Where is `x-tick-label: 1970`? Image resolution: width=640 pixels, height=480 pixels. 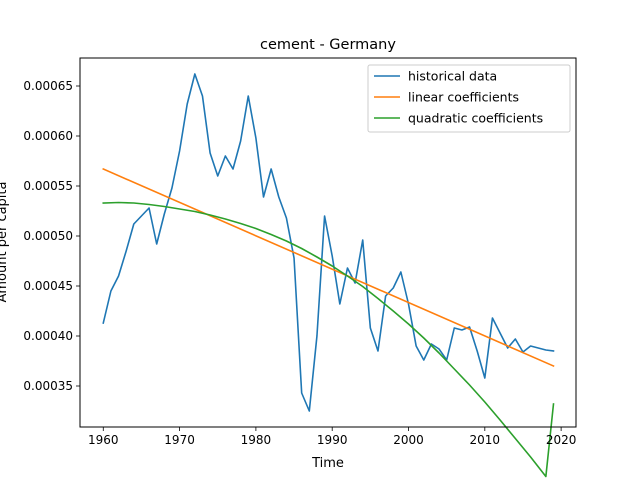
x-tick-label: 1970 is located at coordinates (179, 440).